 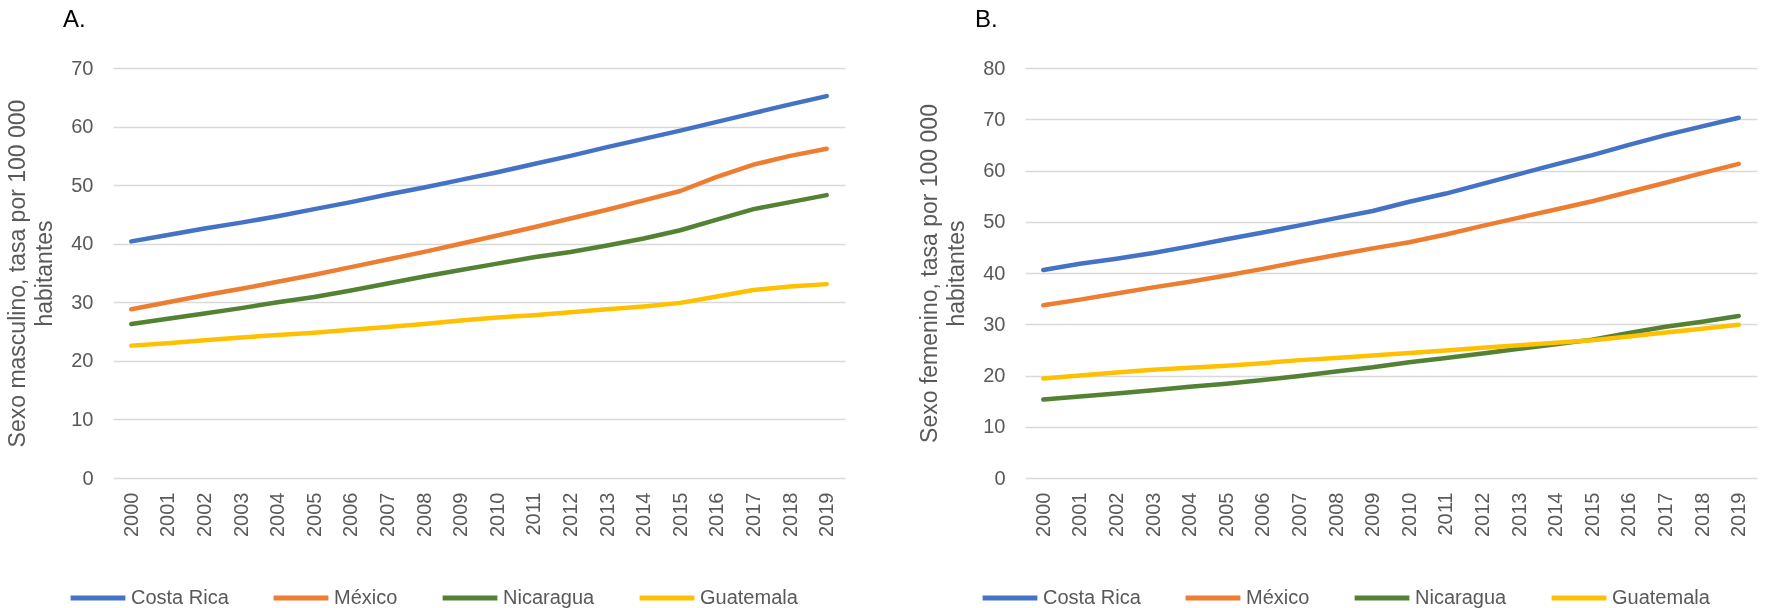 What do you see at coordinates (31, 273) in the screenshot?
I see `y-axis-title: Sexo masculino, tasa por 100 000 habitantes` at bounding box center [31, 273].